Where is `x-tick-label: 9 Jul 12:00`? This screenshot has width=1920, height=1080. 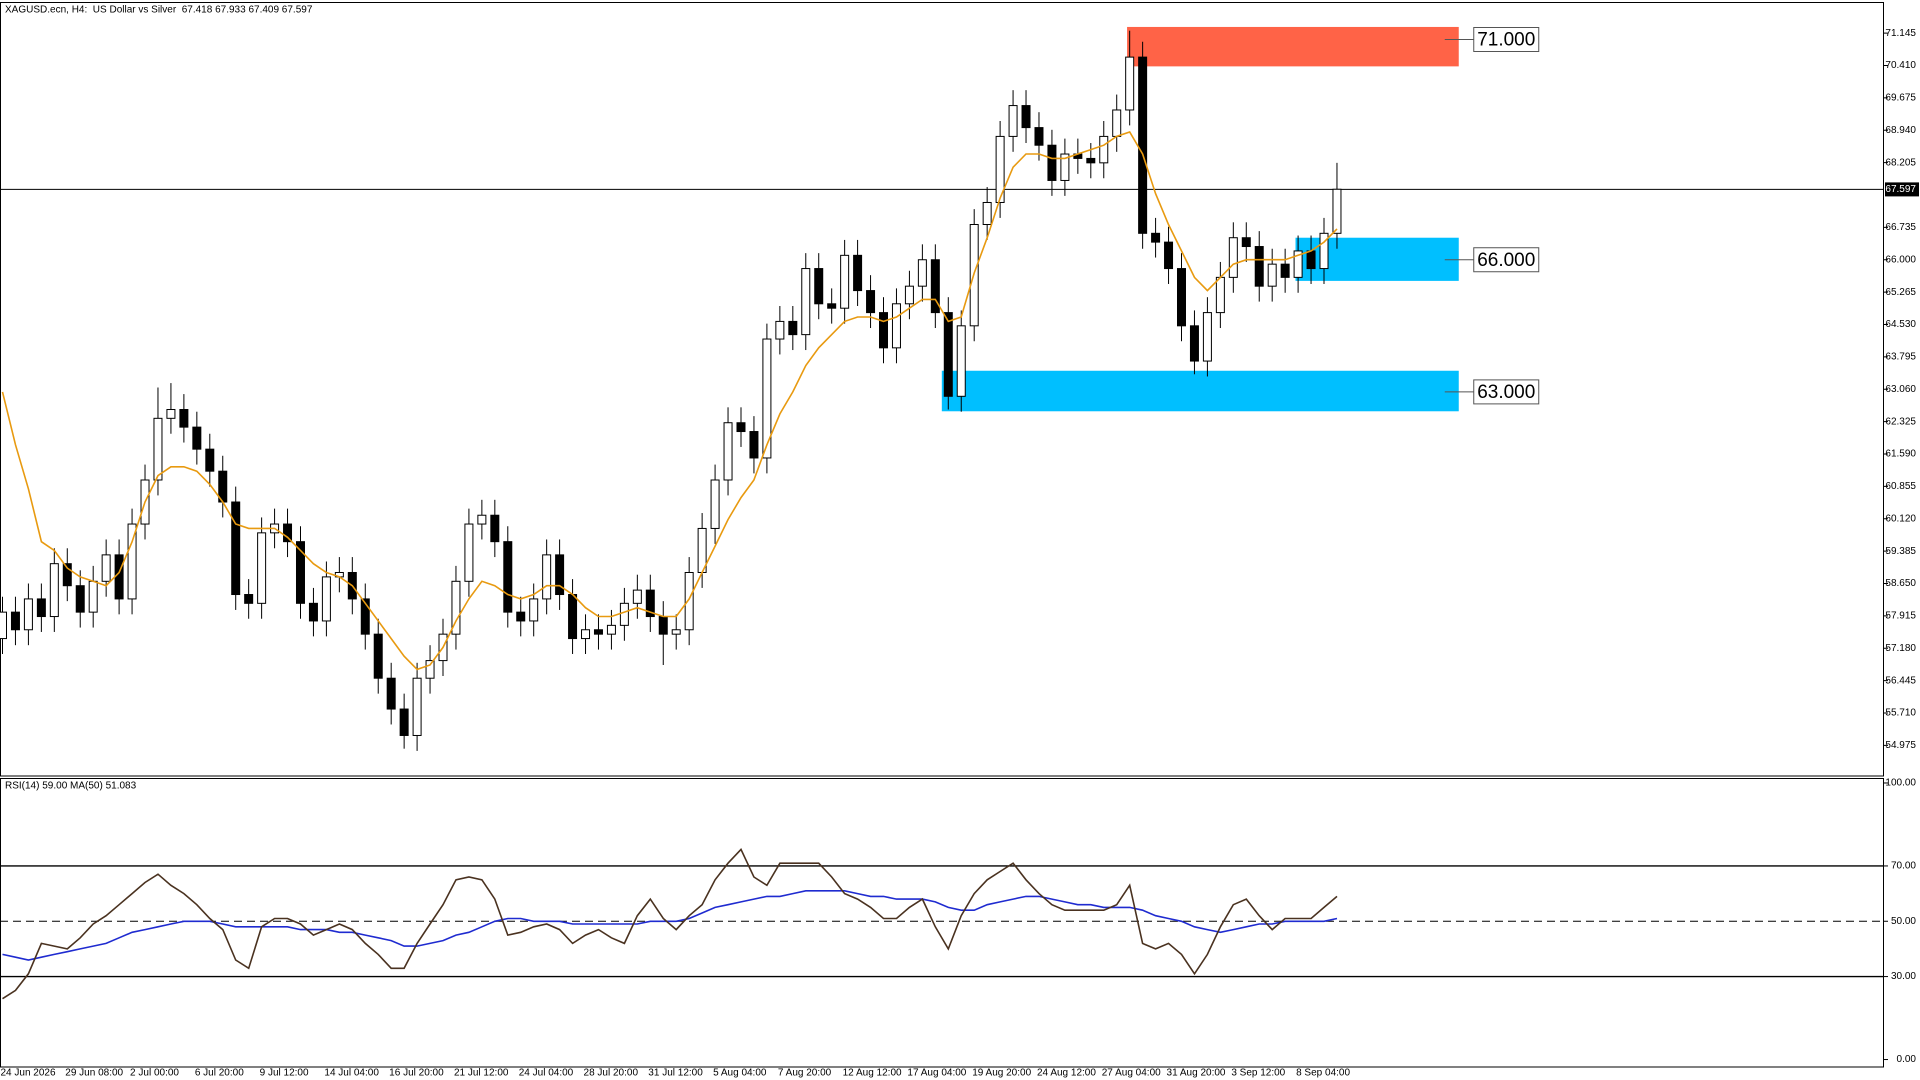
x-tick-label: 9 Jul 12:00 is located at coordinates (284, 1073).